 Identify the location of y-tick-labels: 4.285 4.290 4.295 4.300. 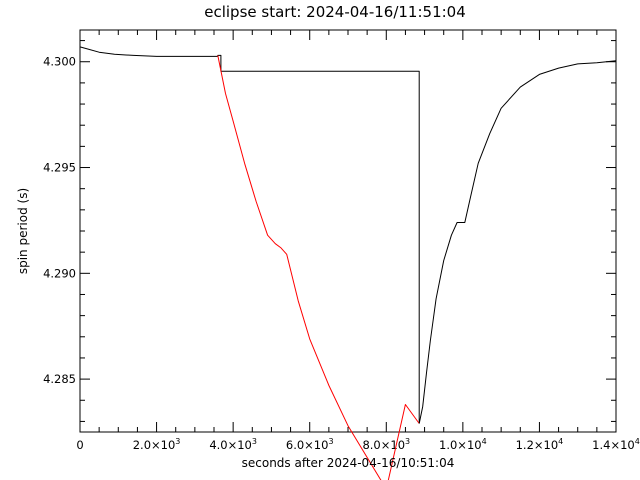
(59, 220).